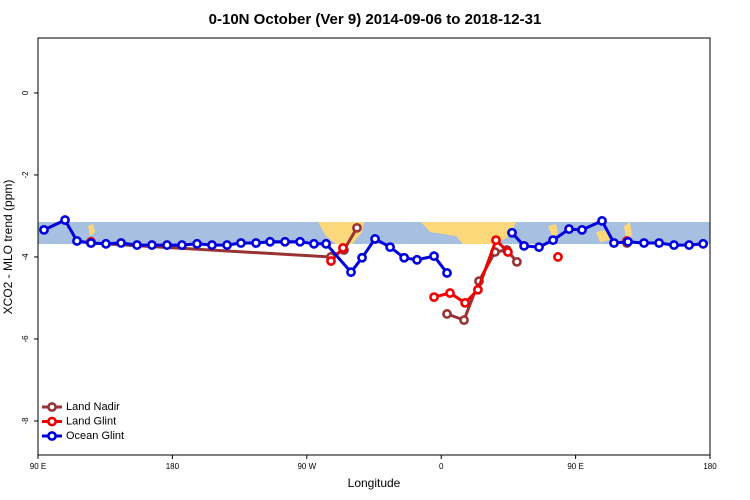 The width and height of the screenshot is (750, 500). Describe the element at coordinates (374, 483) in the screenshot. I see `x-axis-label: Longitude` at that location.